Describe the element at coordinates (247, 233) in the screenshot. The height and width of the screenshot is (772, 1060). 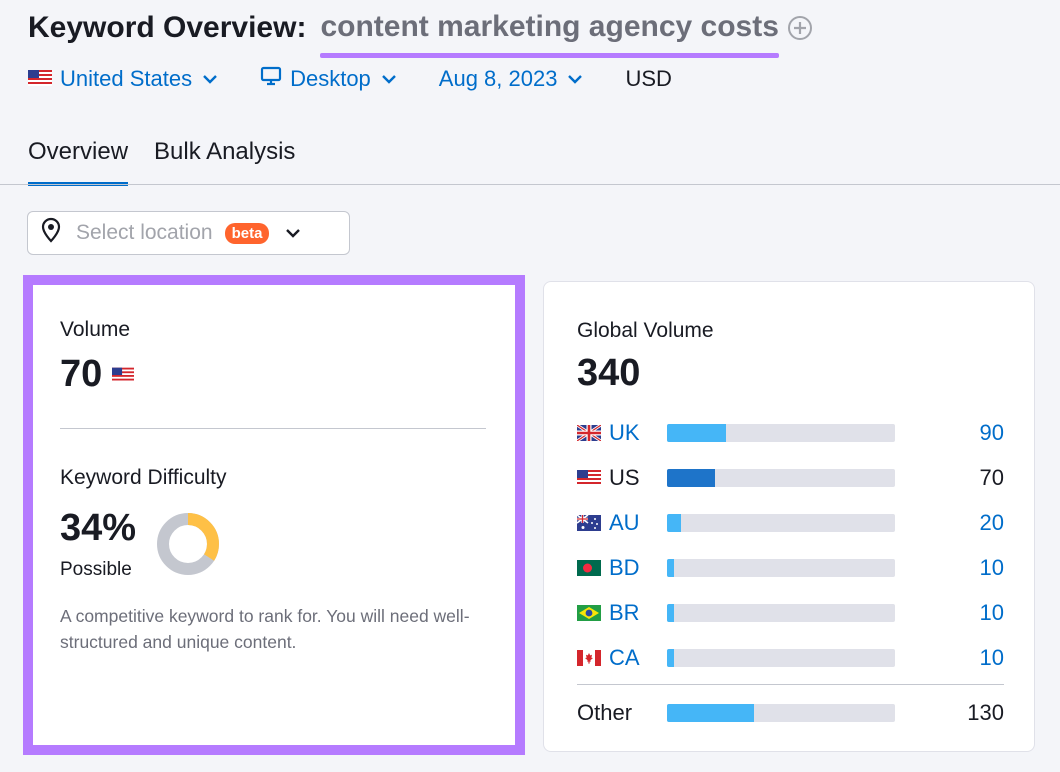
I see `beta-badge: beta` at that location.